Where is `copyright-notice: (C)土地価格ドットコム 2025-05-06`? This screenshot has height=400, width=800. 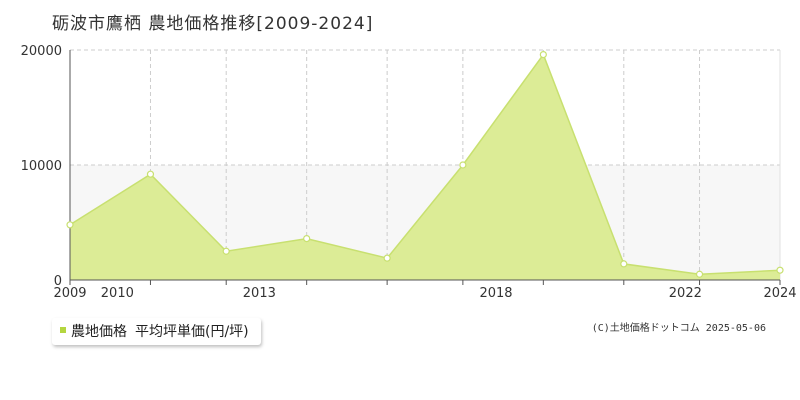 copyright-notice: (C)土地価格ドットコム 2025-05-06 is located at coordinates (678, 328).